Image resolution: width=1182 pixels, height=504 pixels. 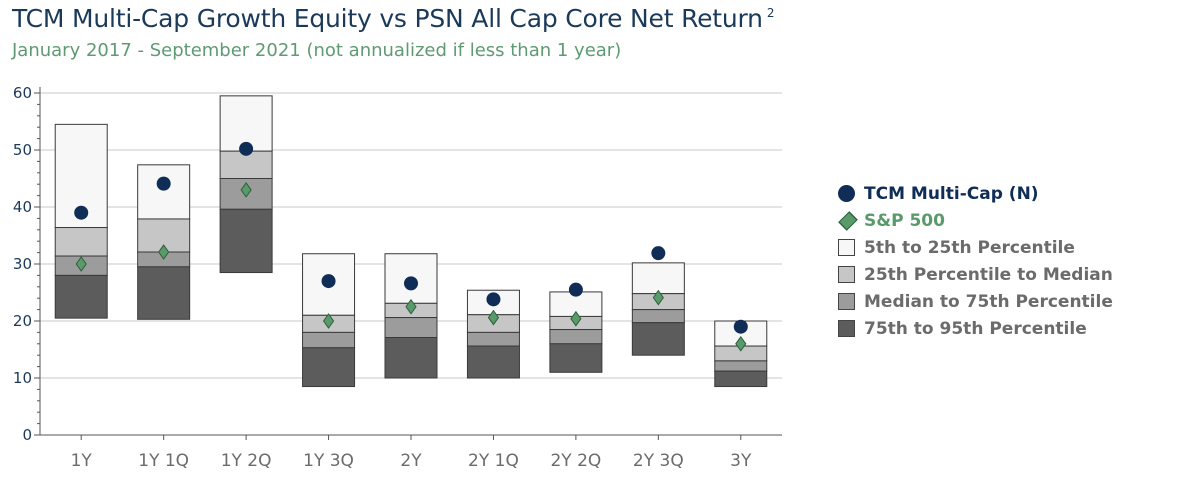 What do you see at coordinates (988, 301) in the screenshot?
I see `legend-label: Median to 75th Percentile` at bounding box center [988, 301].